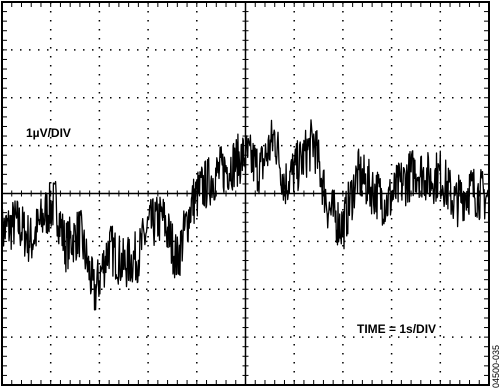 This screenshot has width=503, height=392. Describe the element at coordinates (48, 133) in the screenshot. I see `vertical-scale-label: 1µV/DIV` at that location.